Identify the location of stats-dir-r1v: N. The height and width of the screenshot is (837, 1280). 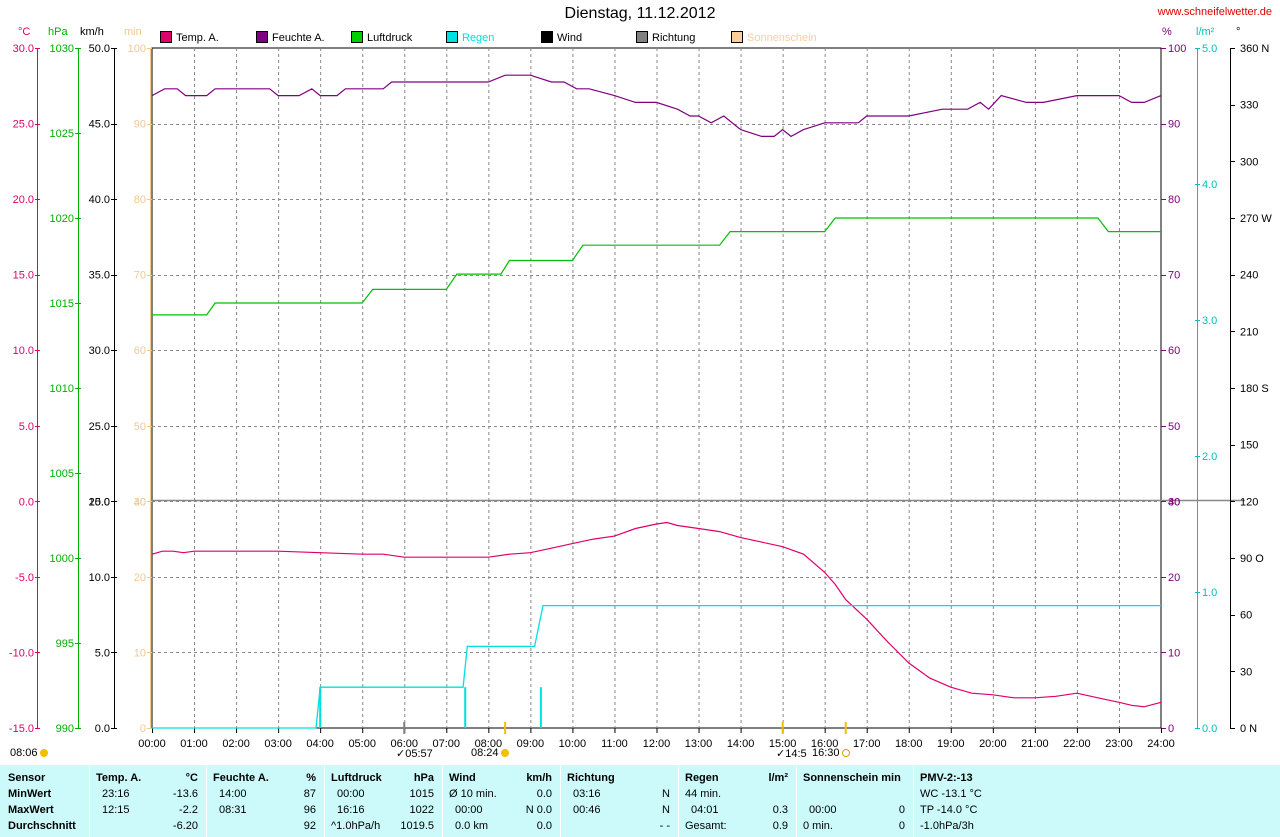
(666, 794).